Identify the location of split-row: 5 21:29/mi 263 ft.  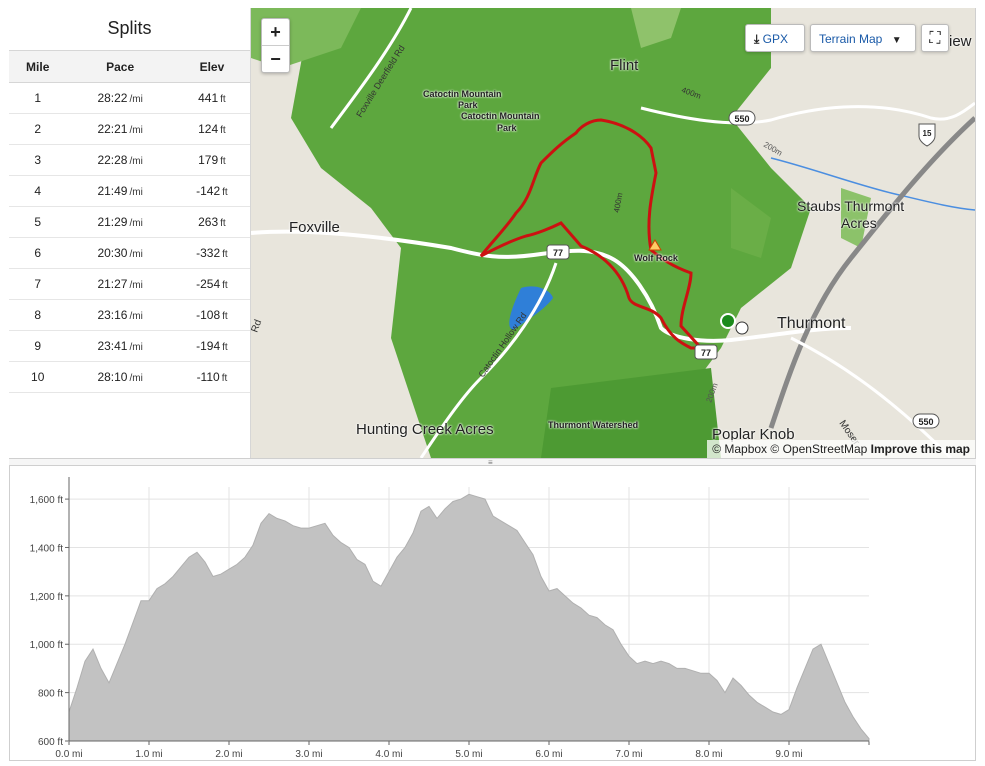
(129, 222).